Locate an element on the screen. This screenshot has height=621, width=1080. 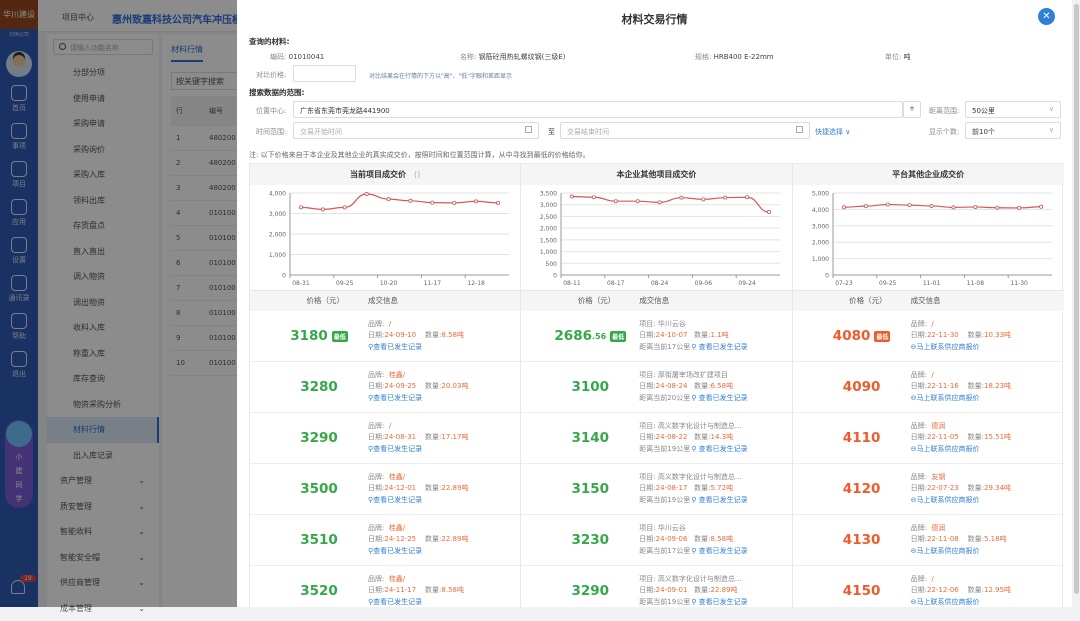
price-value: 3140 is located at coordinates (591, 438).